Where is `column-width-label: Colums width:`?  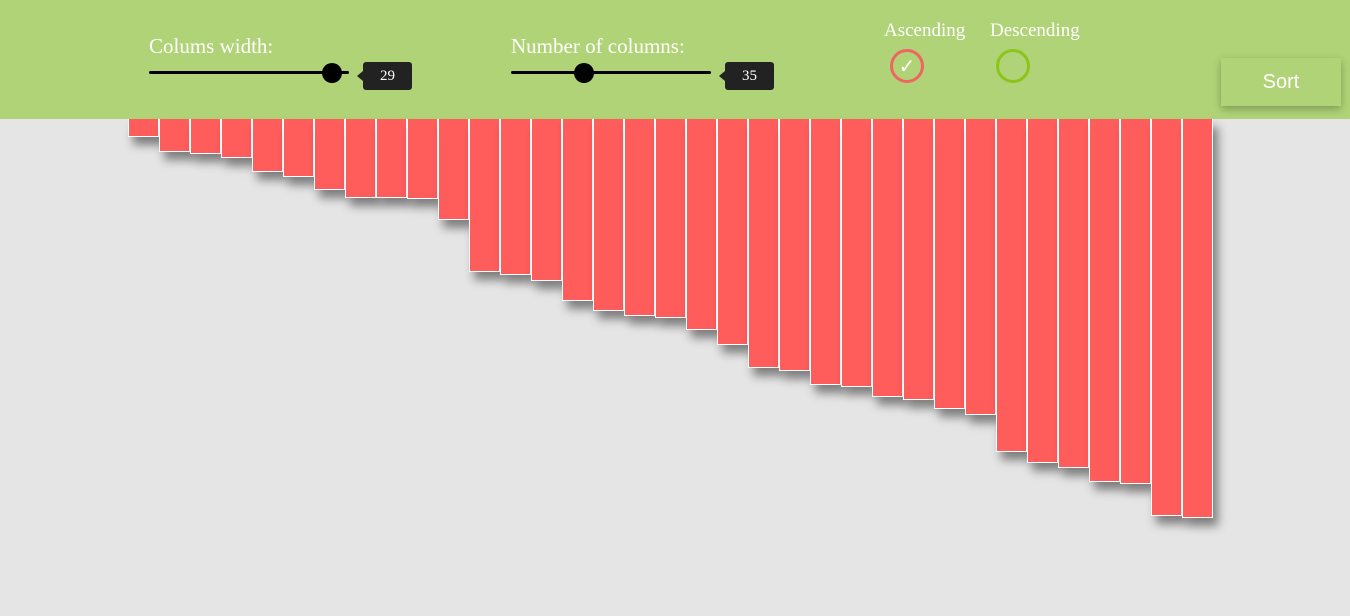
column-width-label: Colums width: is located at coordinates (211, 46).